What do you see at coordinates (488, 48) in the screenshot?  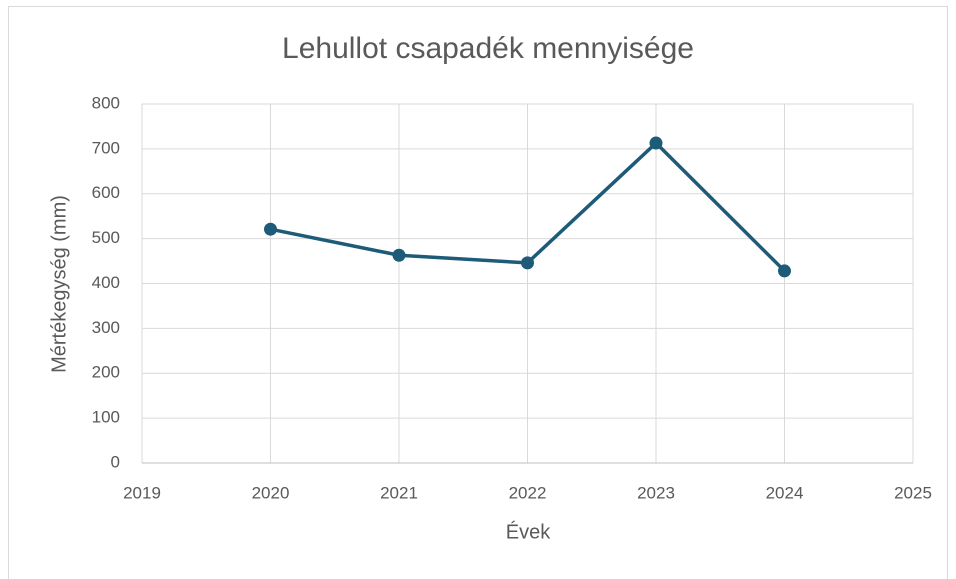 I see `chart-title: Lehullot csapadék mennyisége` at bounding box center [488, 48].